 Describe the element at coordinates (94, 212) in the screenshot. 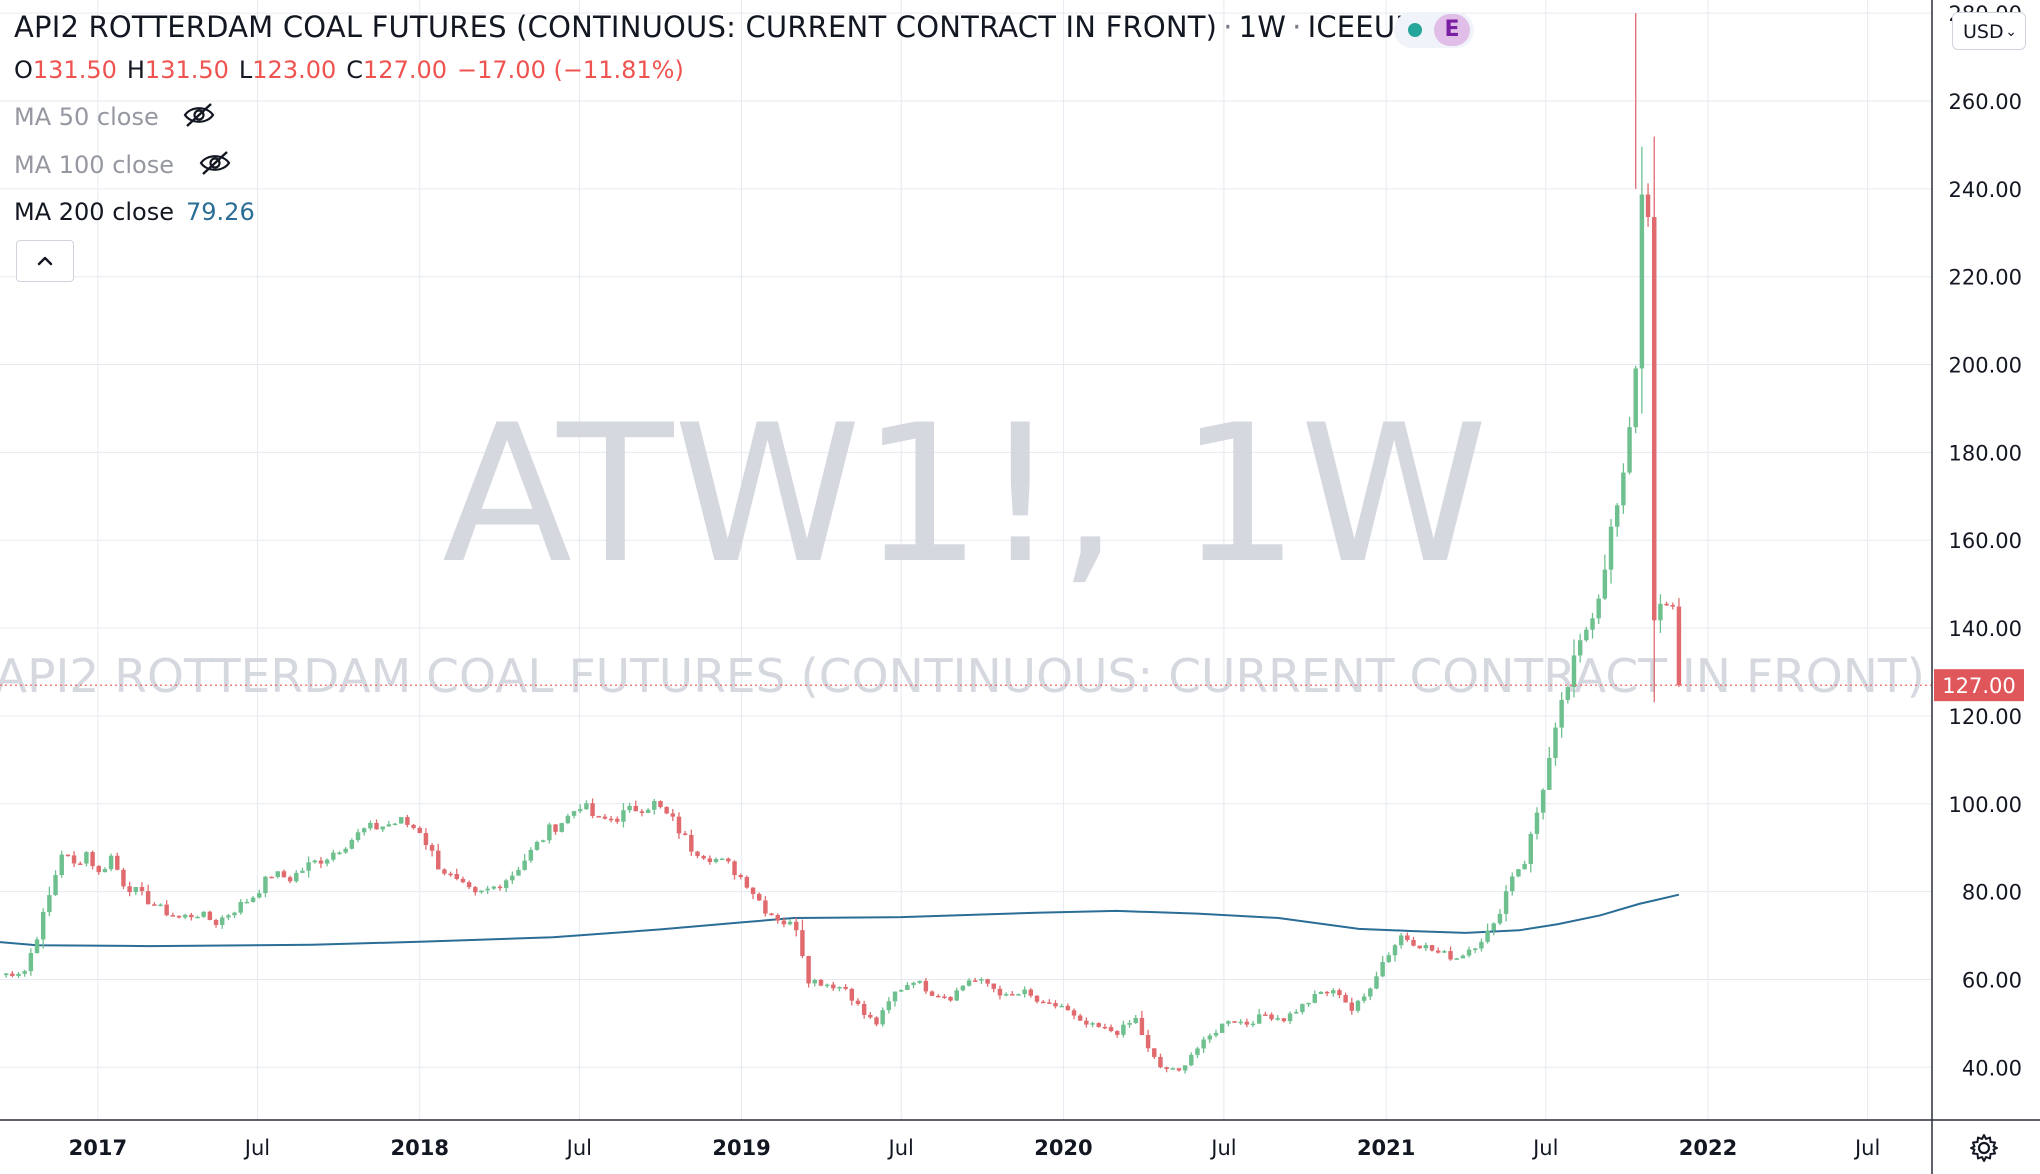

I see `indicator-label: MA 200 close` at that location.